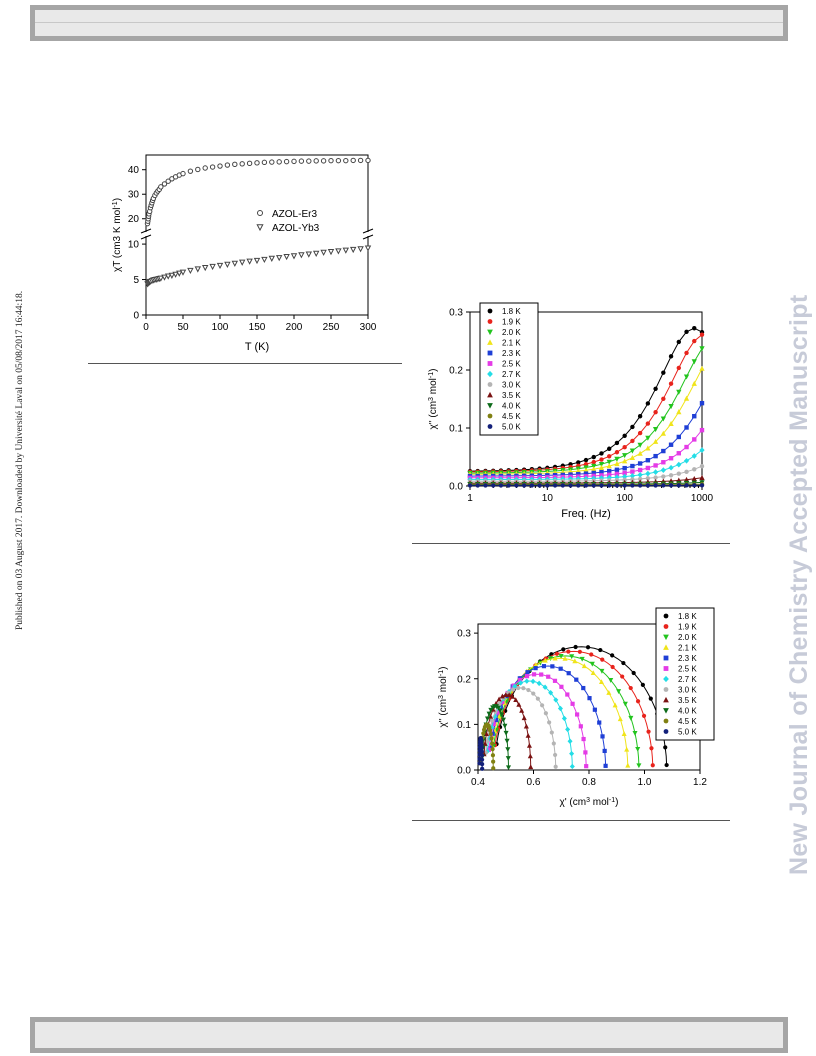 The image size is (816, 1056). Describe the element at coordinates (433, 370) in the screenshot. I see `label-part: )` at that location.